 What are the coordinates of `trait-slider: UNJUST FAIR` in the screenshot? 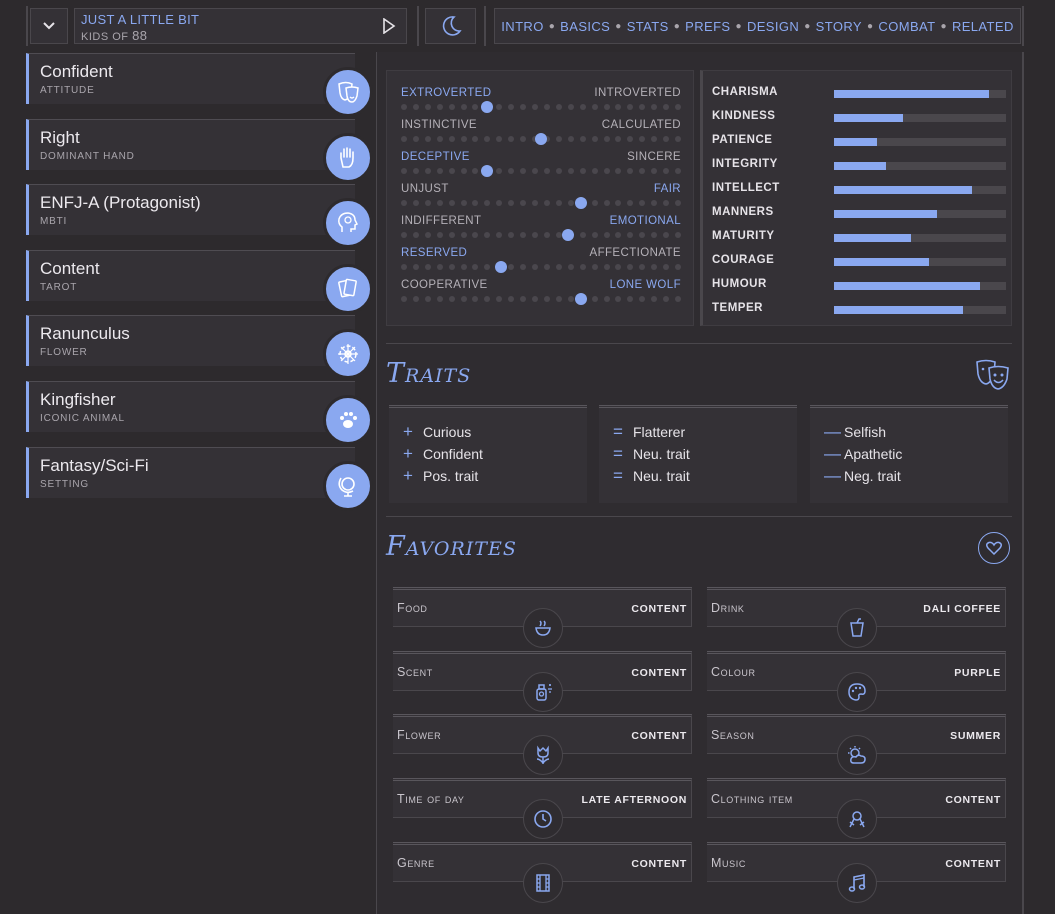 It's located at (541, 198).